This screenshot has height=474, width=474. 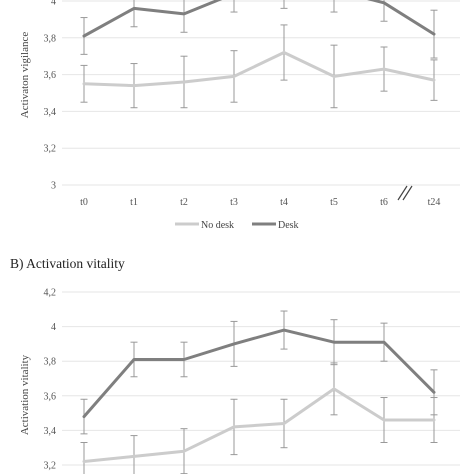 What do you see at coordinates (67, 263) in the screenshot?
I see `panel-title-vitality: B) Activation vitality` at bounding box center [67, 263].